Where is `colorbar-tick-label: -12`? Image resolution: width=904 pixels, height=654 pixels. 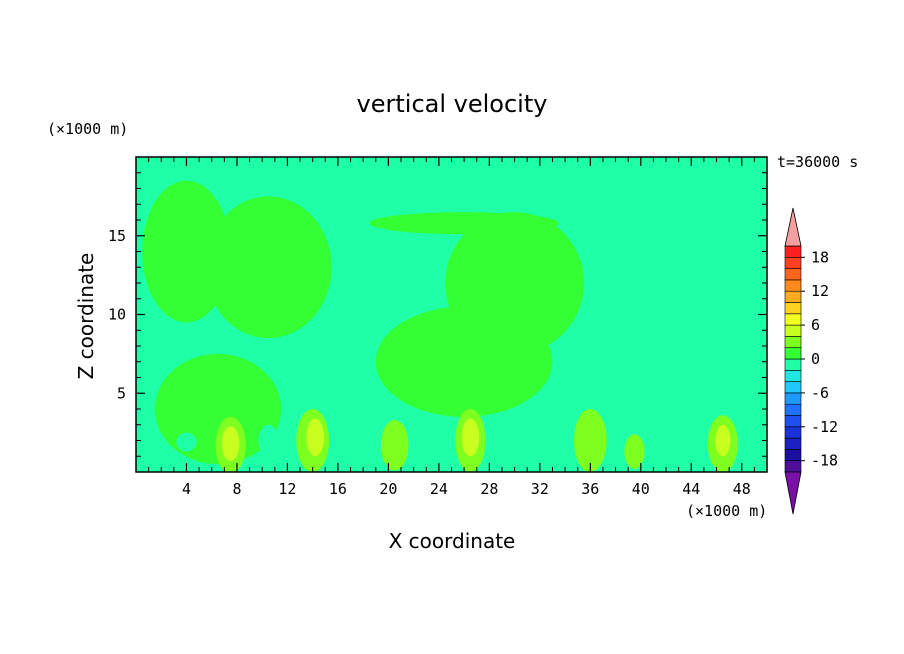 colorbar-tick-label: -12 is located at coordinates (824, 427).